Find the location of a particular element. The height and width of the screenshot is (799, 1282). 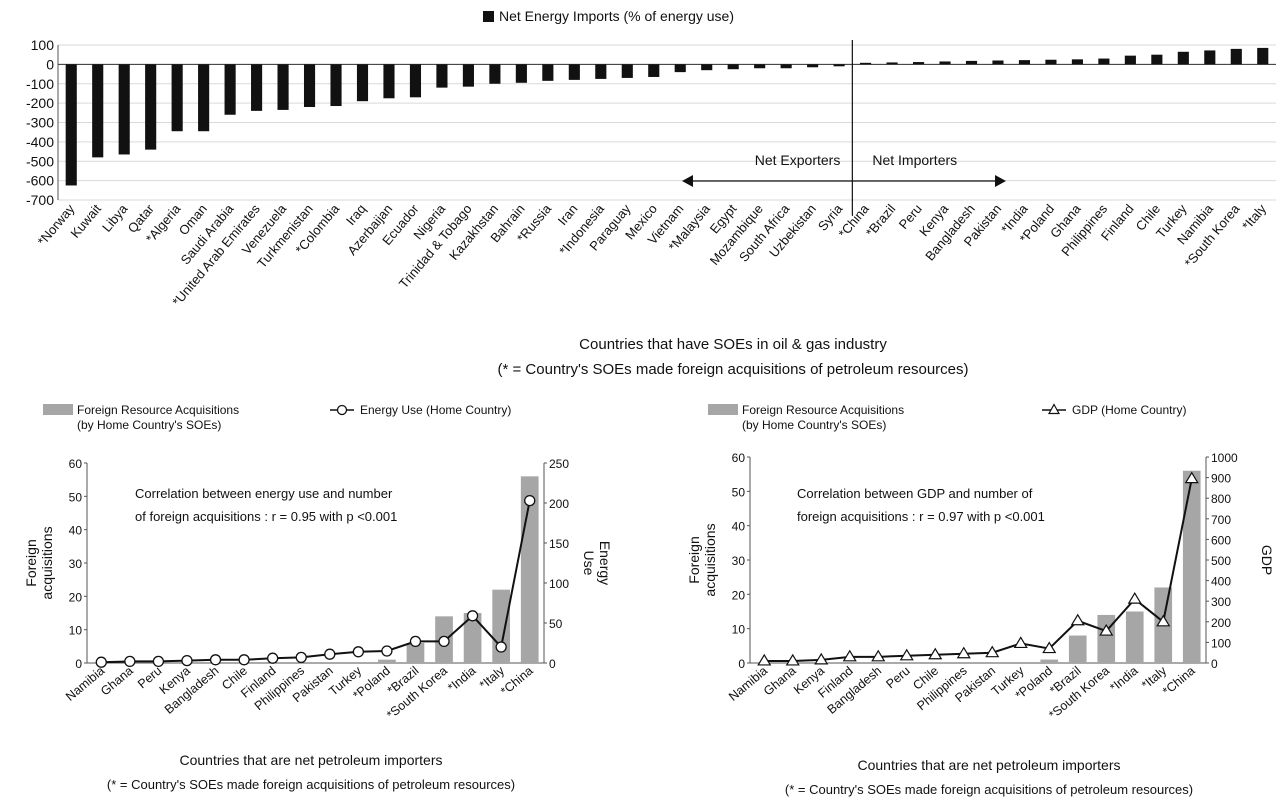

y-tick-label: -500 is located at coordinates (40, 161).